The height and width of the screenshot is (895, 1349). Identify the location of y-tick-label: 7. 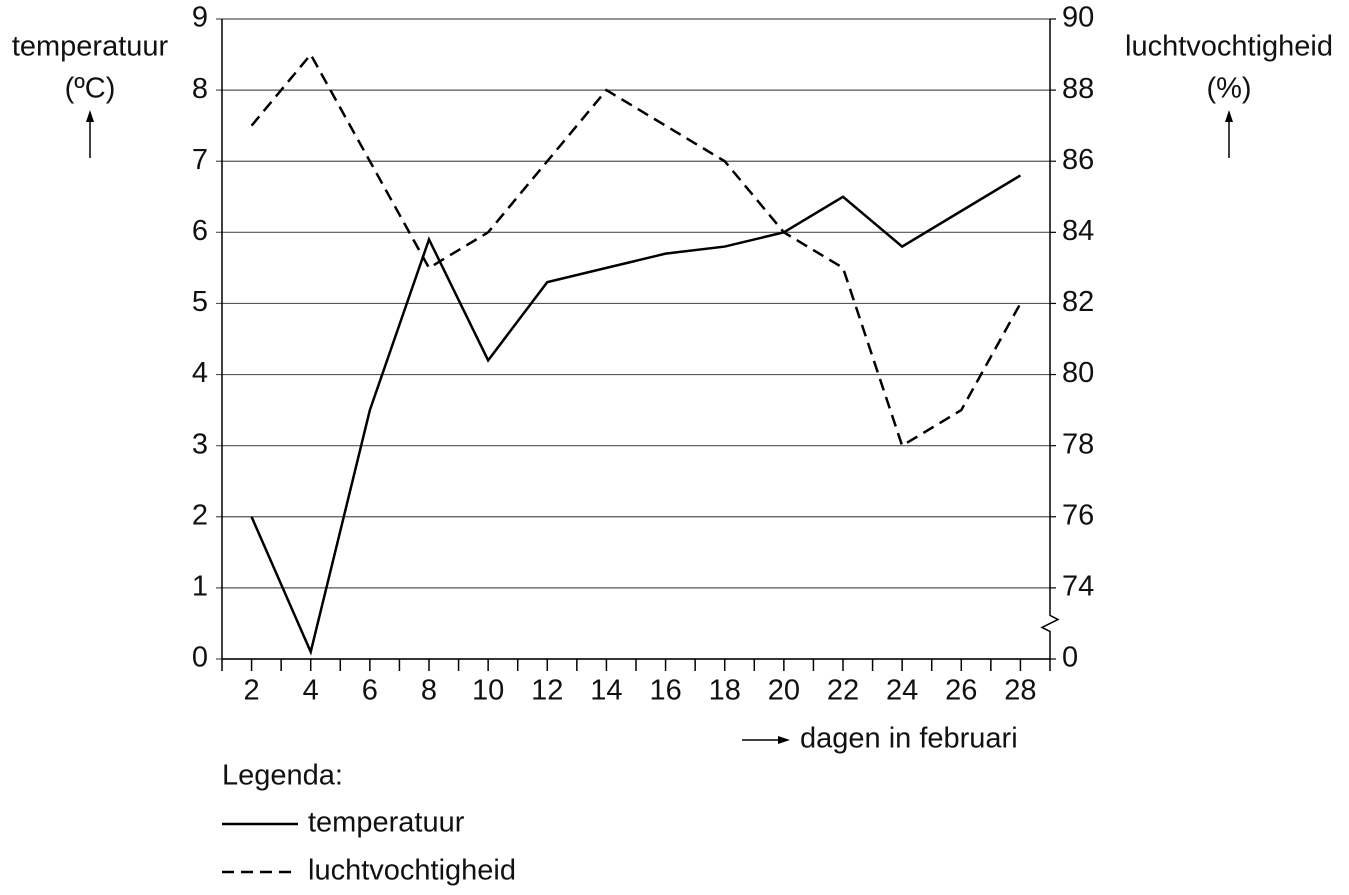
(200, 160).